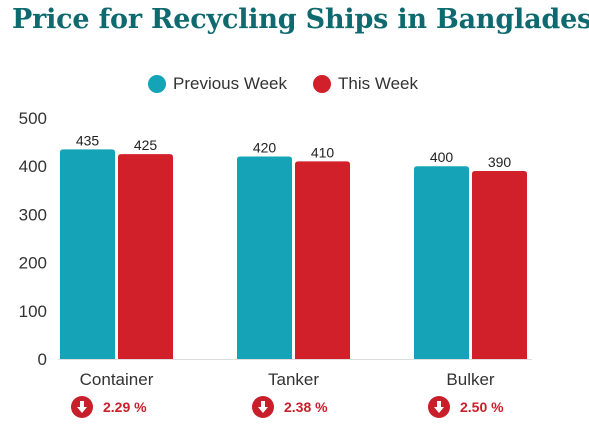  I want to click on y-tick-label: 200, so click(33, 263).